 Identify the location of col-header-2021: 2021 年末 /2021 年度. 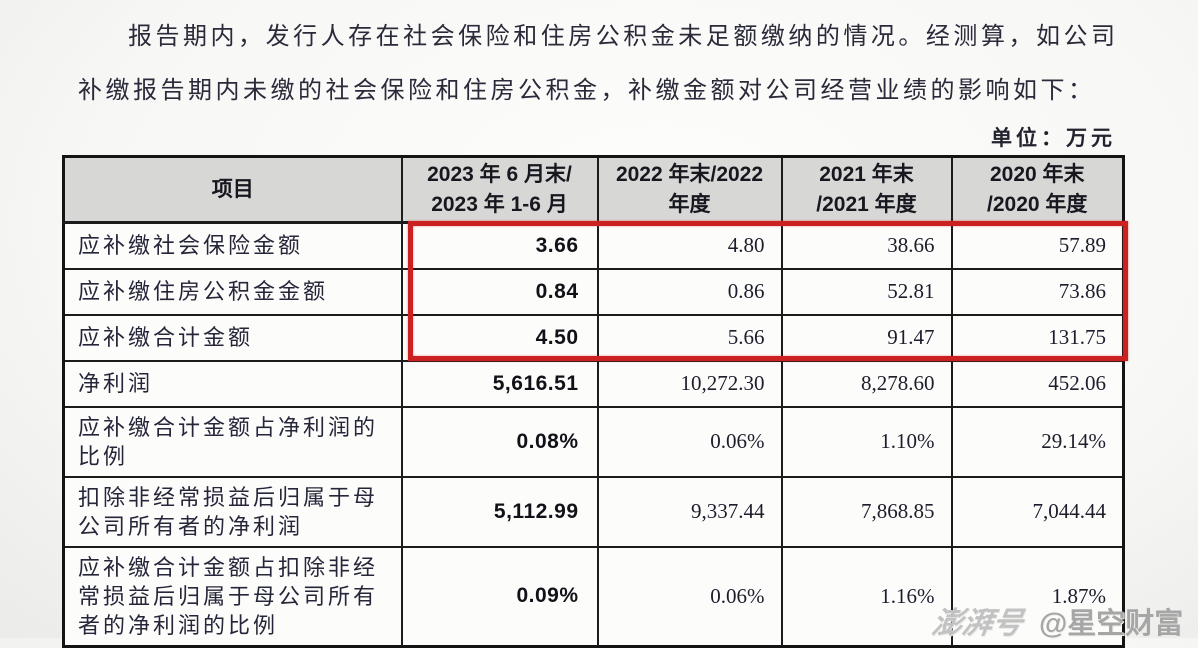
(866, 189).